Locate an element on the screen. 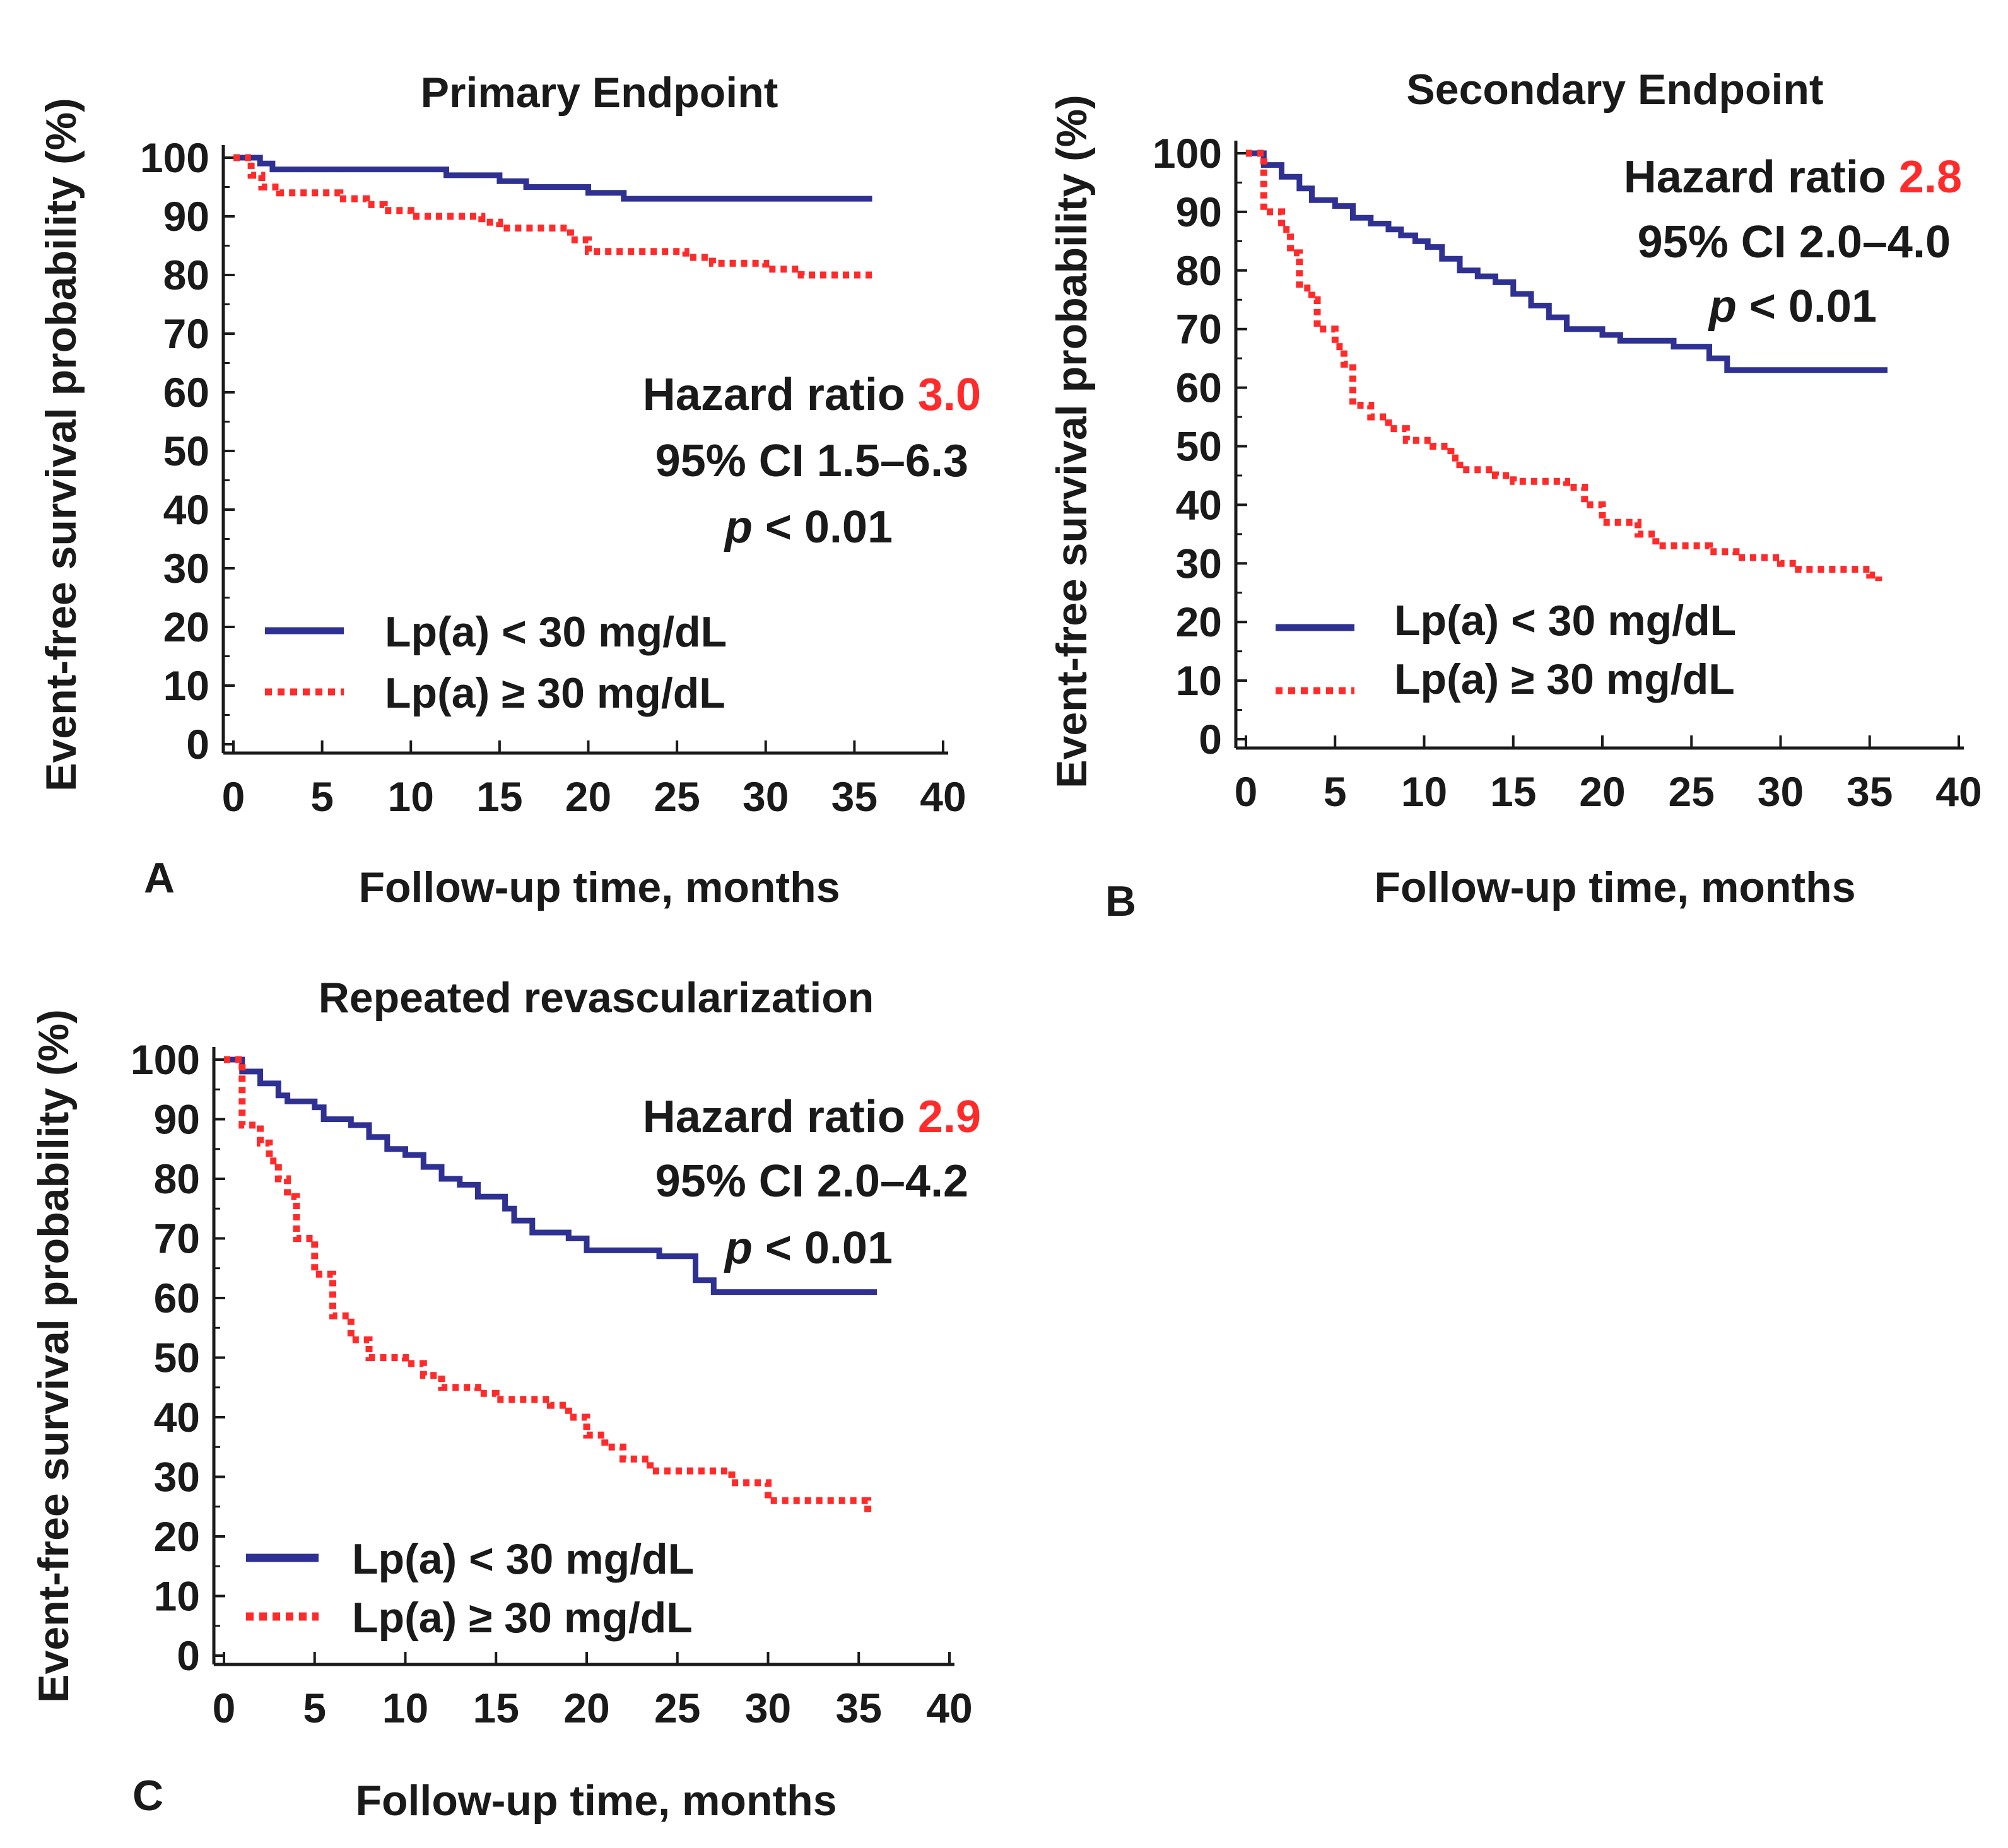  confidence-interval: 95% CI 2.0–4.2 is located at coordinates (812, 1181).